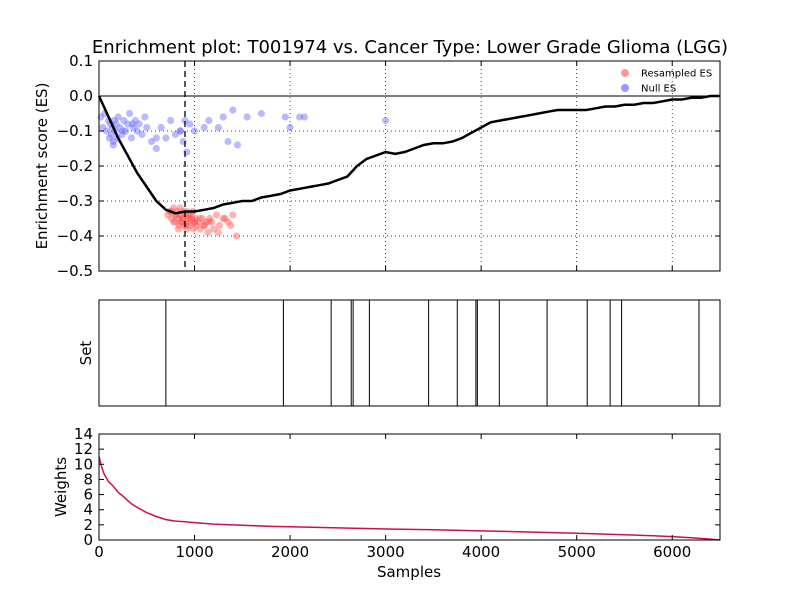  Describe the element at coordinates (88, 479) in the screenshot. I see `weights-y-tick-label: 8` at that location.